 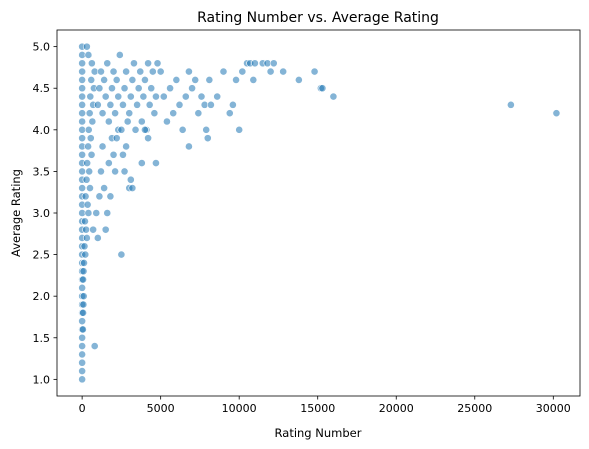 What do you see at coordinates (42, 255) in the screenshot?
I see `y-tick-label: 2.5` at bounding box center [42, 255].